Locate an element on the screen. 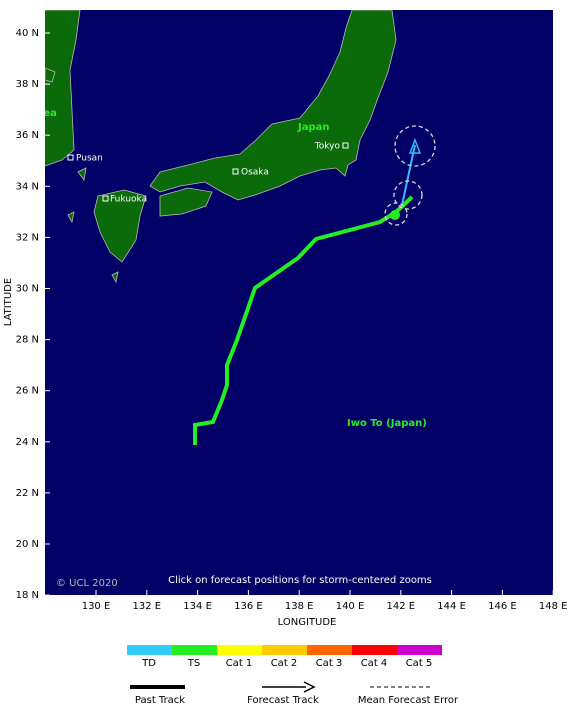 The width and height of the screenshot is (581, 709). y-tick-label: 40 N is located at coordinates (27, 33).